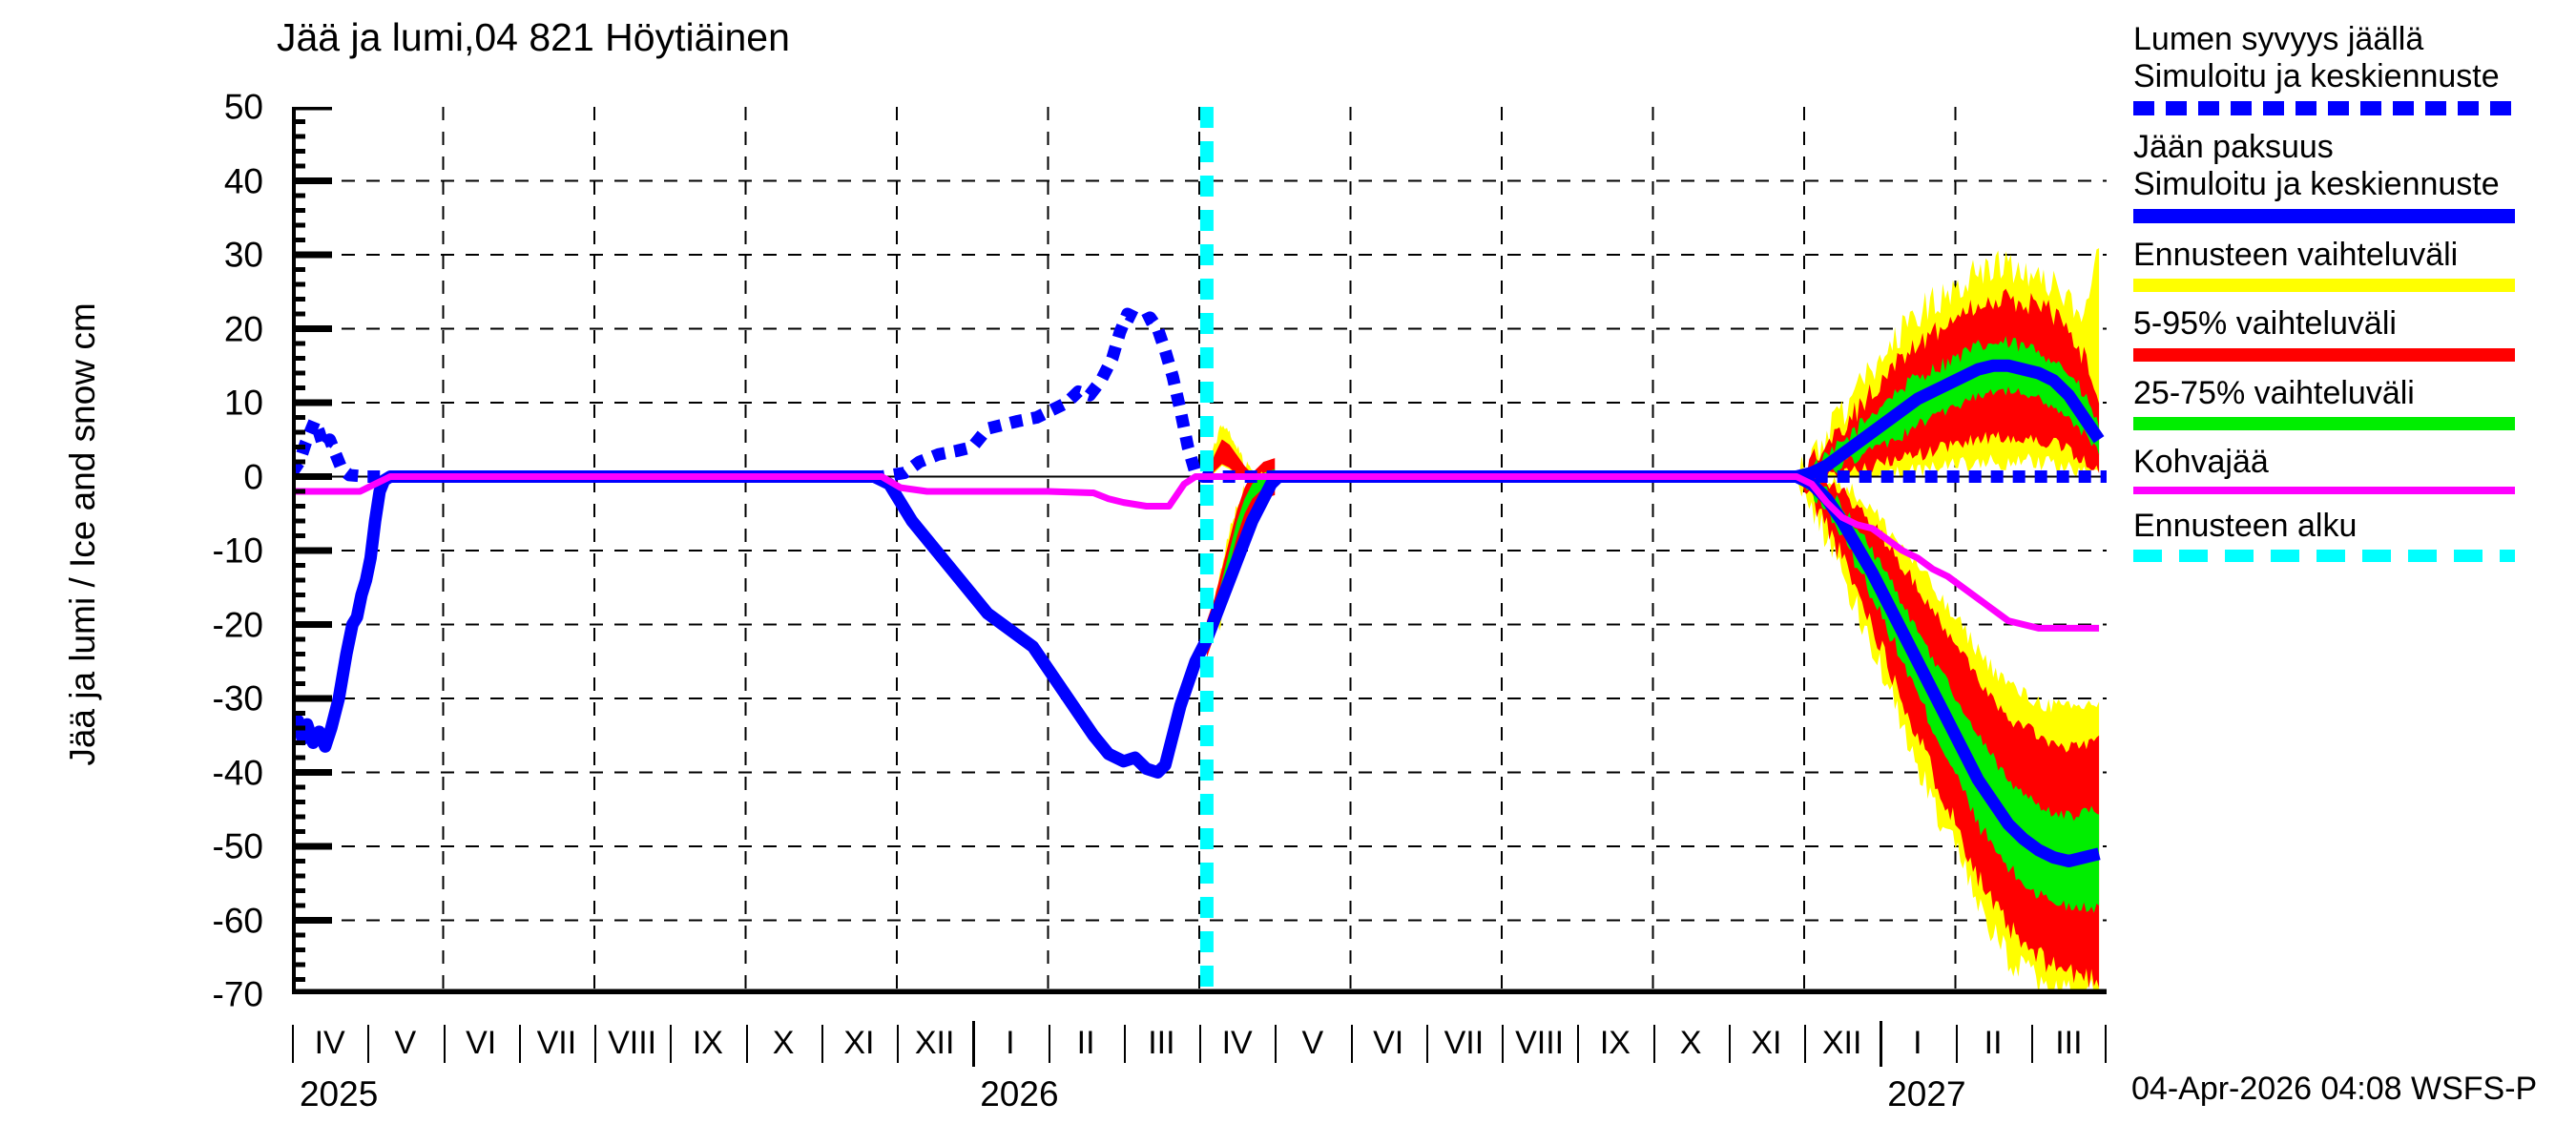 Image resolution: width=2576 pixels, height=1145 pixels. What do you see at coordinates (2265, 324) in the screenshot?
I see `legend-label: 5-95% vaihteluväli` at bounding box center [2265, 324].